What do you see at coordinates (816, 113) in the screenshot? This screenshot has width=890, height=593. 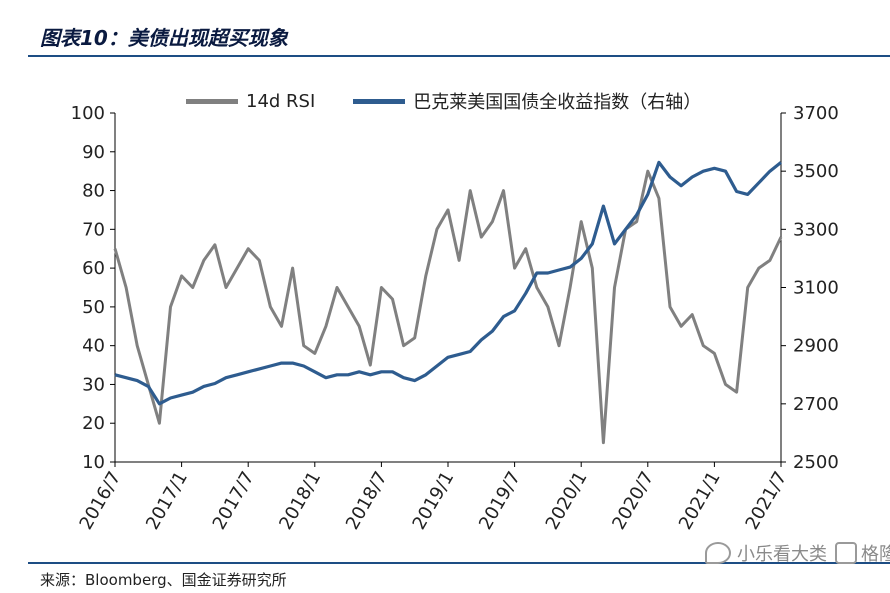 I see `right-tick-label: 3700` at bounding box center [816, 113].